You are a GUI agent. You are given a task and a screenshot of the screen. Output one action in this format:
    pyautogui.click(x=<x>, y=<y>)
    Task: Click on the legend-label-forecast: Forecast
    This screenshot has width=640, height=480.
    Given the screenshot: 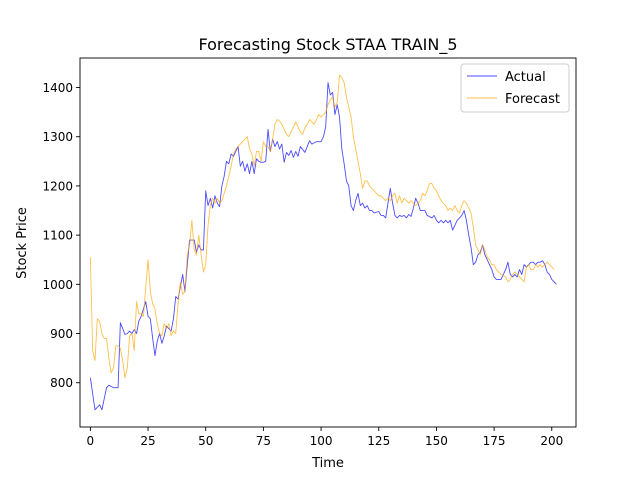 What is the action you would take?
    pyautogui.click(x=532, y=99)
    